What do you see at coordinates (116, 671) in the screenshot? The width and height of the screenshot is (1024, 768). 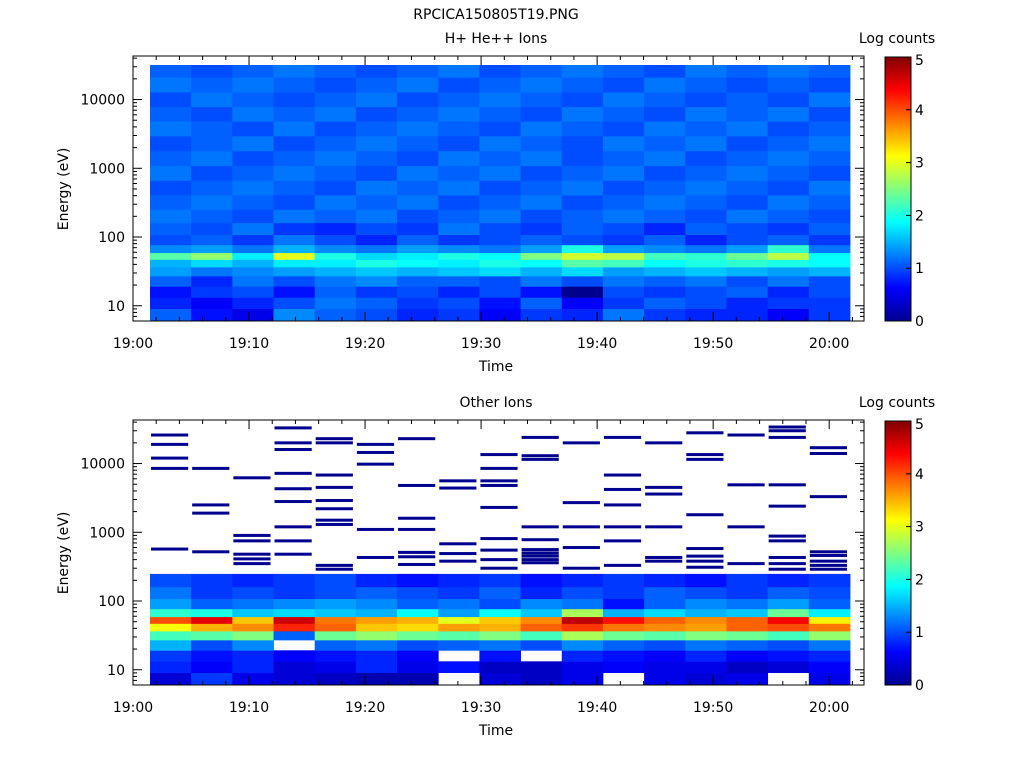 I see `y-tick-label: 10` at bounding box center [116, 671].